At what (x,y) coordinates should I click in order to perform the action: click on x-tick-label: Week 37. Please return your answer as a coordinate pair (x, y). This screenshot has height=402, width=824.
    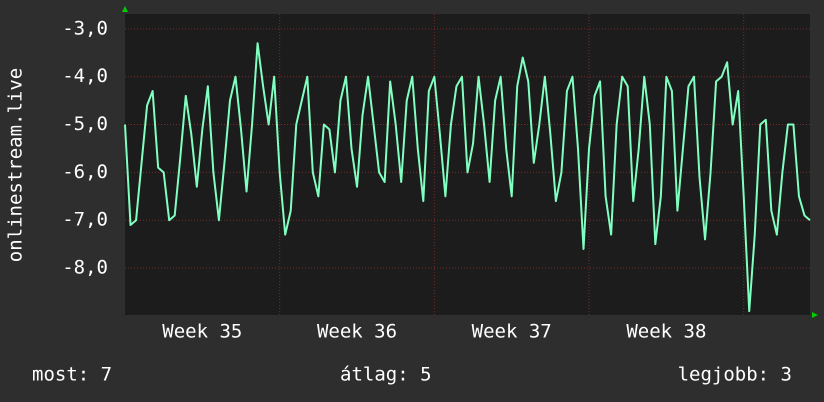
    Looking at the image, I should click on (512, 332).